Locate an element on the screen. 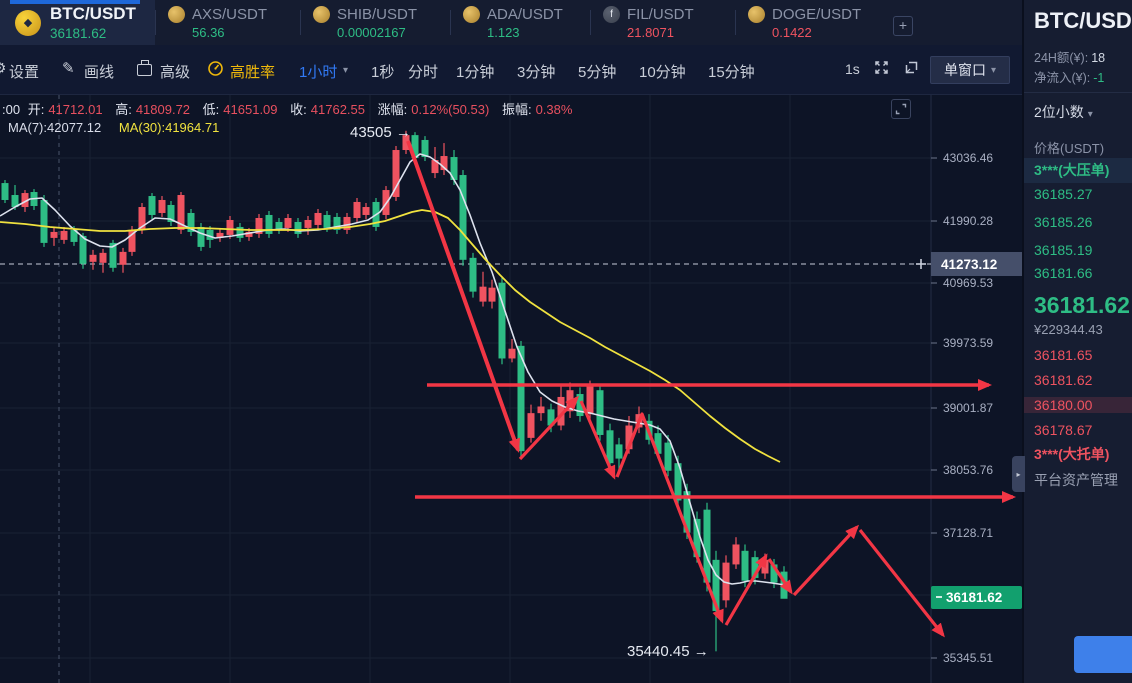 This screenshot has width=1132, height=683. price-column-header: 价格(USDT) is located at coordinates (1069, 148).